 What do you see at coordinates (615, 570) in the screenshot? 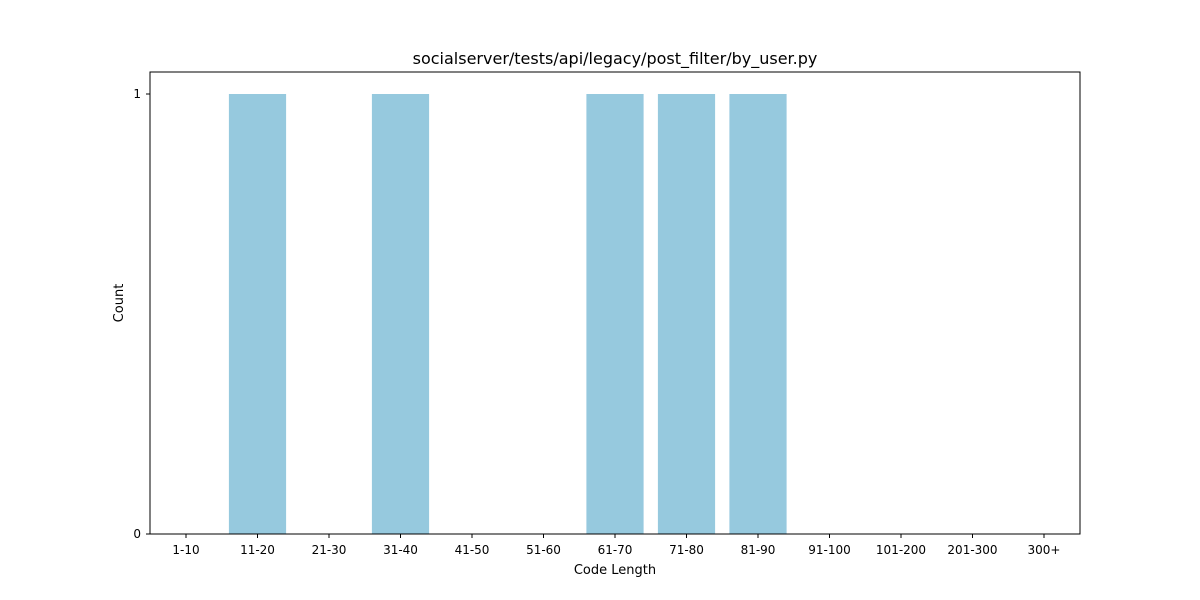
I see `x-axis-label: Code Length` at bounding box center [615, 570].